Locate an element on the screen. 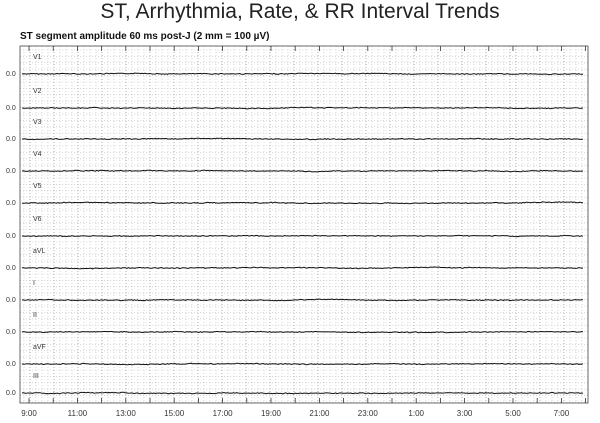 Image resolution: width=600 pixels, height=423 pixels. x-tick-label: 3:00 is located at coordinates (465, 413).